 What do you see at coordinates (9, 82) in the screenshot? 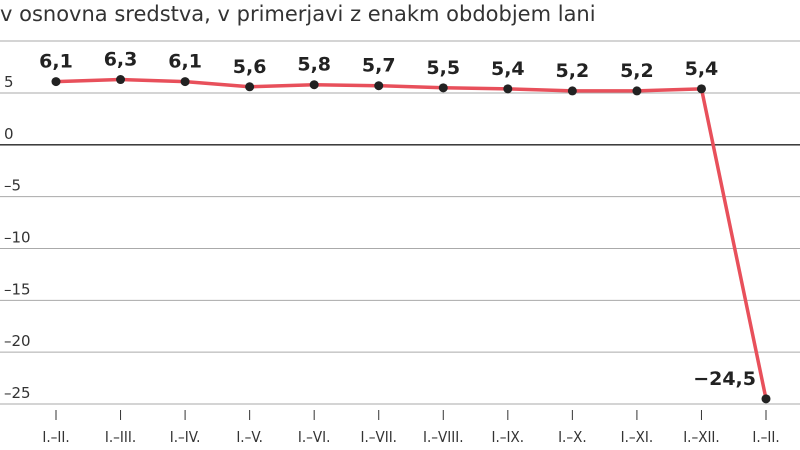
I see `y-tick-label: 5` at bounding box center [9, 82].